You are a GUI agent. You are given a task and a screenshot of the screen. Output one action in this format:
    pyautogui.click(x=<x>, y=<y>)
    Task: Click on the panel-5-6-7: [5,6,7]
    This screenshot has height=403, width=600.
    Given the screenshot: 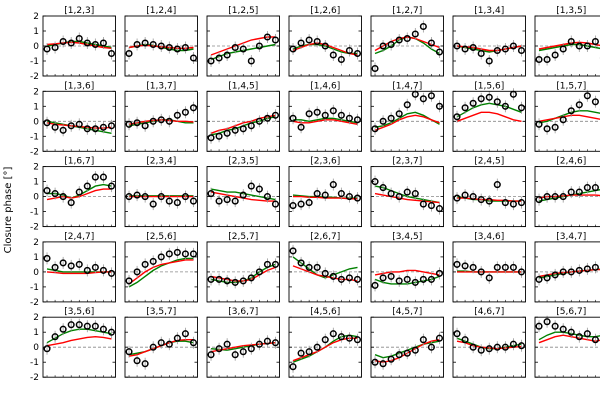 What is the action you would take?
    pyautogui.click(x=567, y=342)
    